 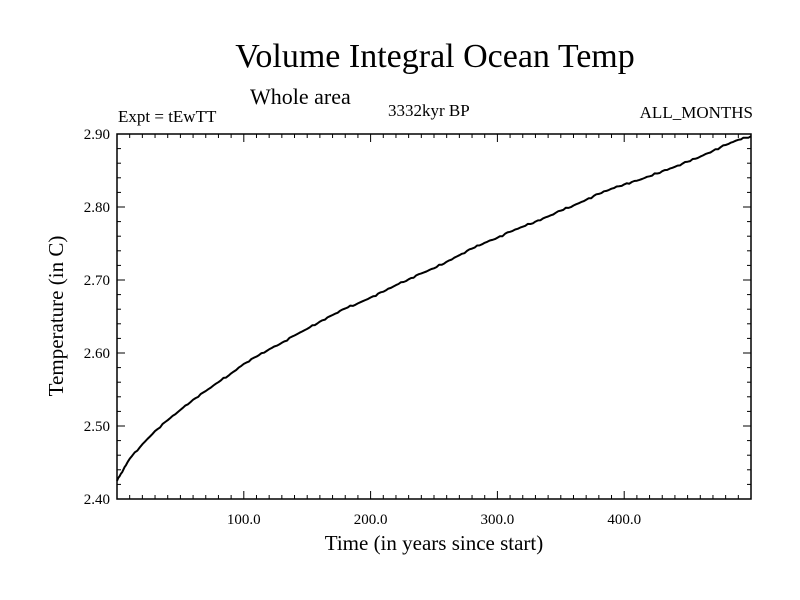 I want to click on x-tick-label: 300.0, so click(x=498, y=520).